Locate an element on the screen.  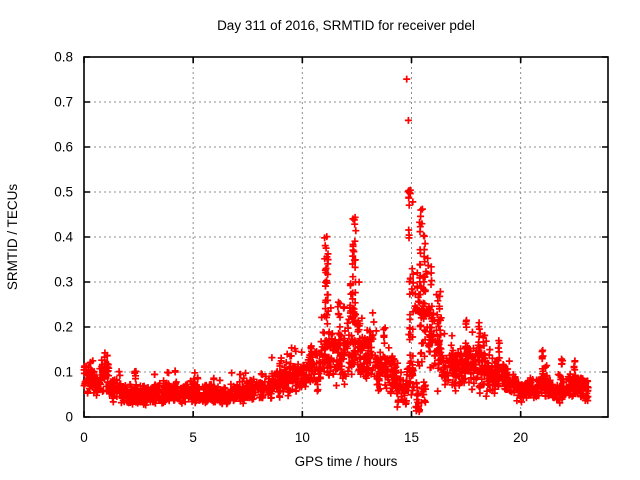
y-tick-label: 0.6 is located at coordinates (63, 147).